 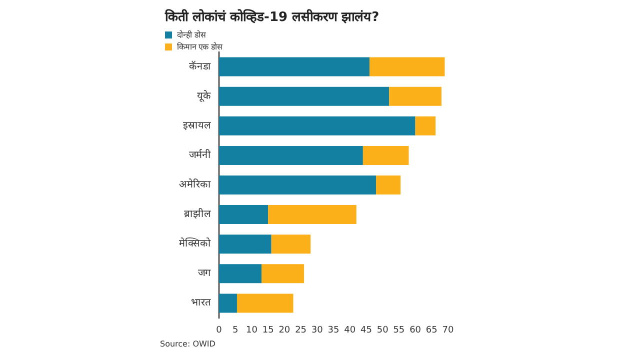 I want to click on x-tick-label: 5, so click(x=235, y=331).